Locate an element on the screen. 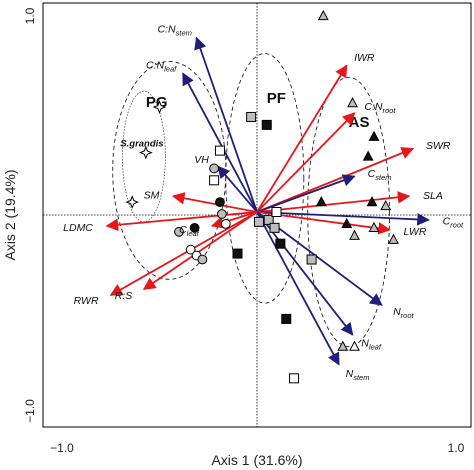  vector-label-ldmc-14: LDMC is located at coordinates (78, 228).